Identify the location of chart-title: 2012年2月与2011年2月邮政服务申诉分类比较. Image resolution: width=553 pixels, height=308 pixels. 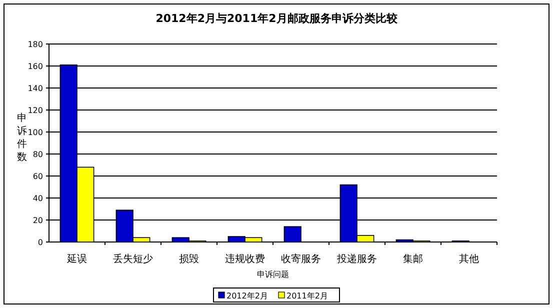
(277, 18).